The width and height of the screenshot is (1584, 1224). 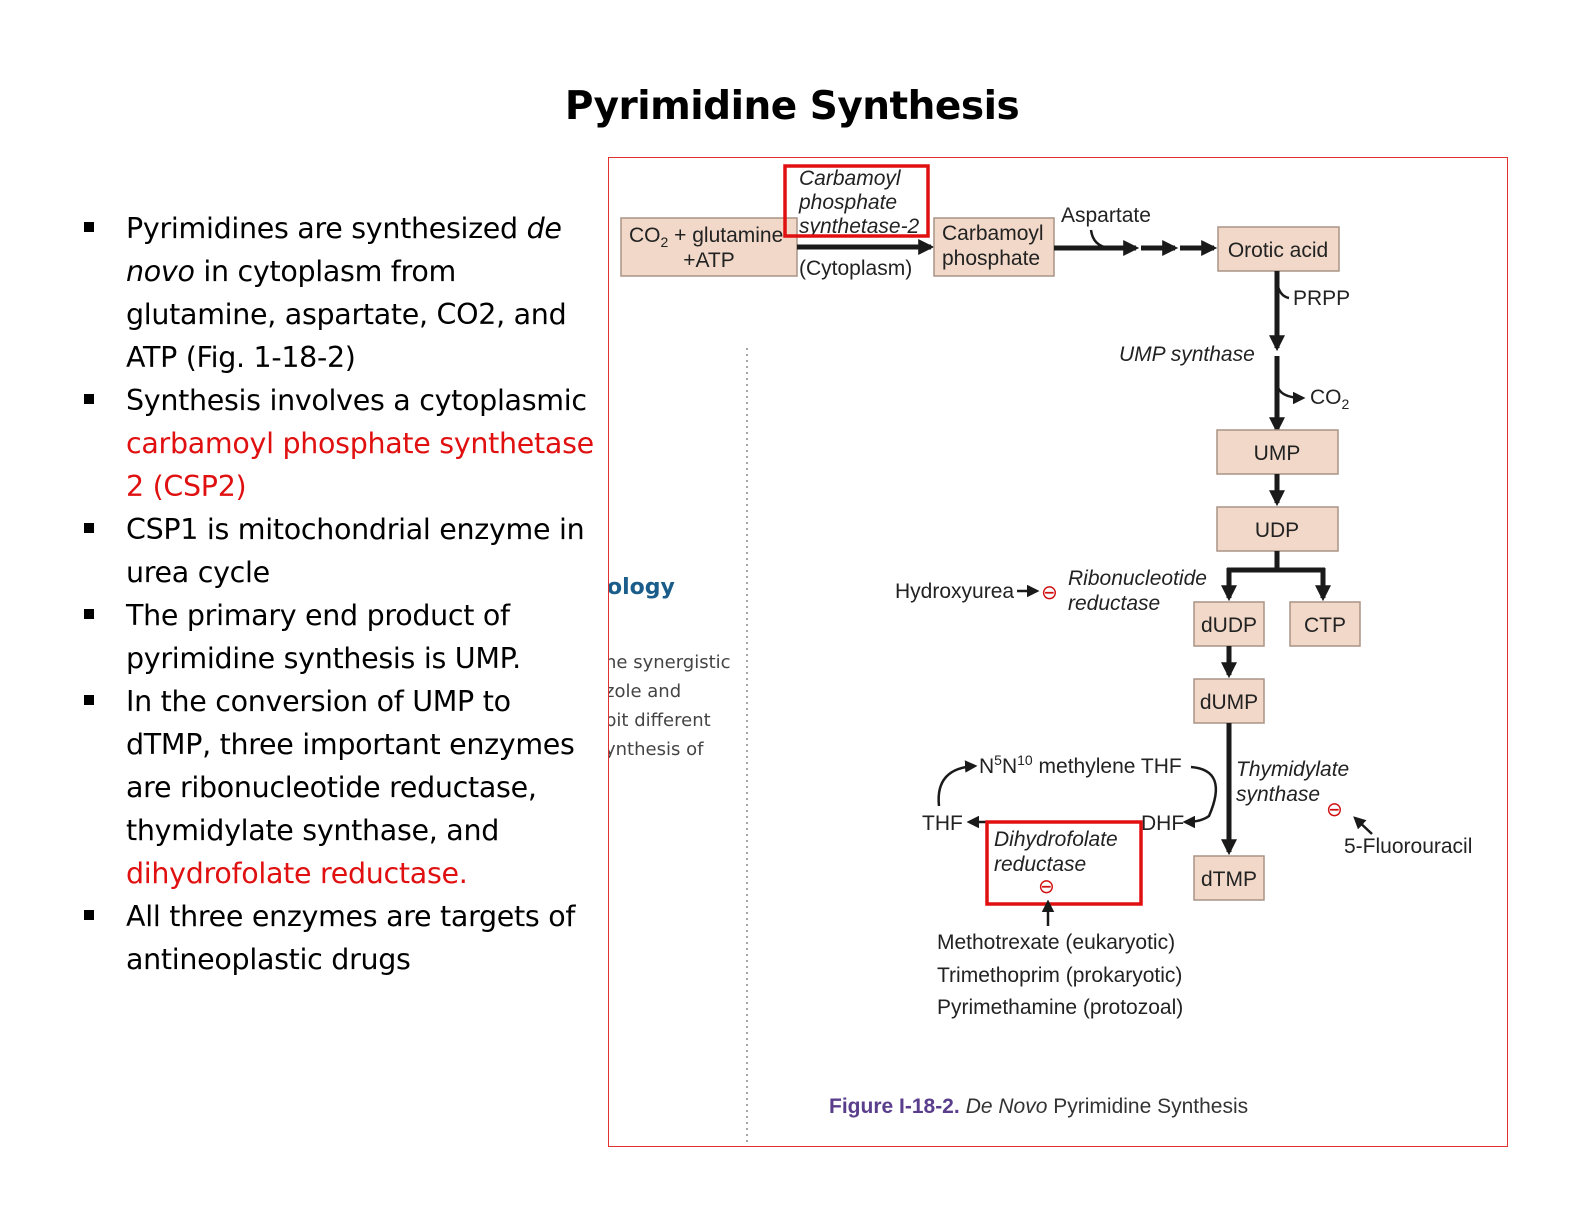 What do you see at coordinates (942, 823) in the screenshot?
I see `thf-label: THF` at bounding box center [942, 823].